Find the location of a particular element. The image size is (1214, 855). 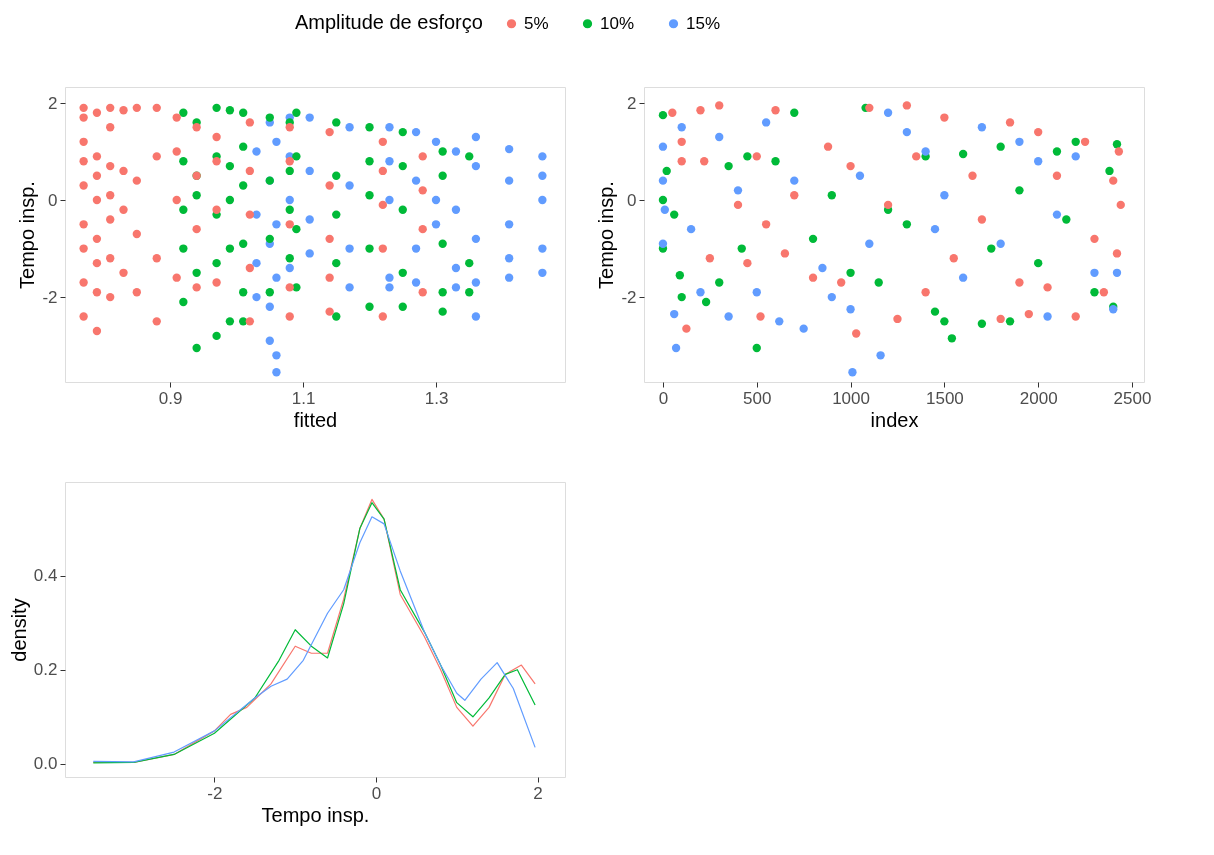

legend-label: 15% is located at coordinates (703, 23).